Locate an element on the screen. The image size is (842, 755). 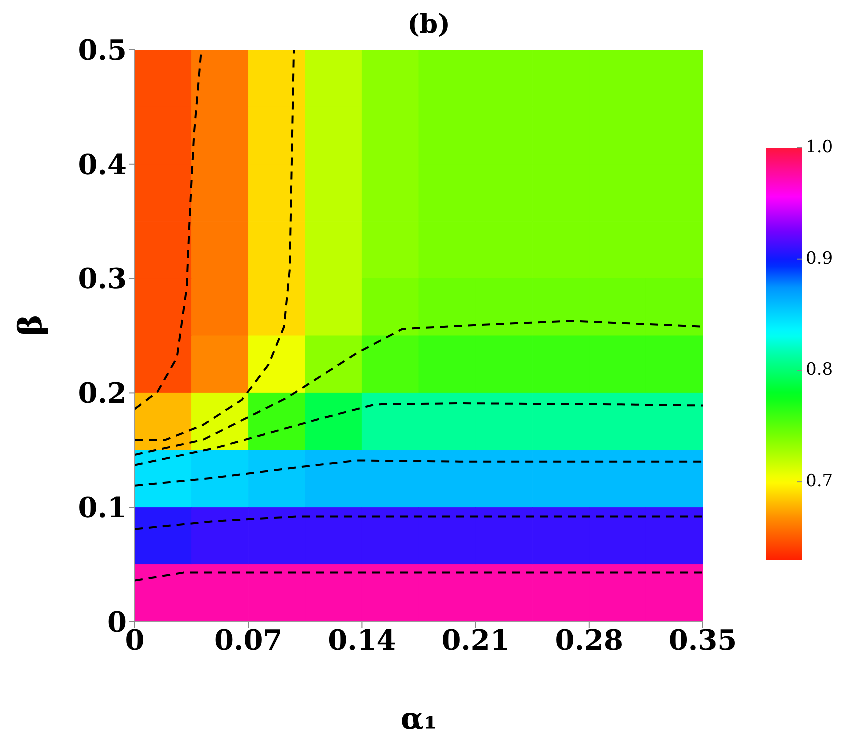
x-tick-label: 0.28 is located at coordinates (589, 640).